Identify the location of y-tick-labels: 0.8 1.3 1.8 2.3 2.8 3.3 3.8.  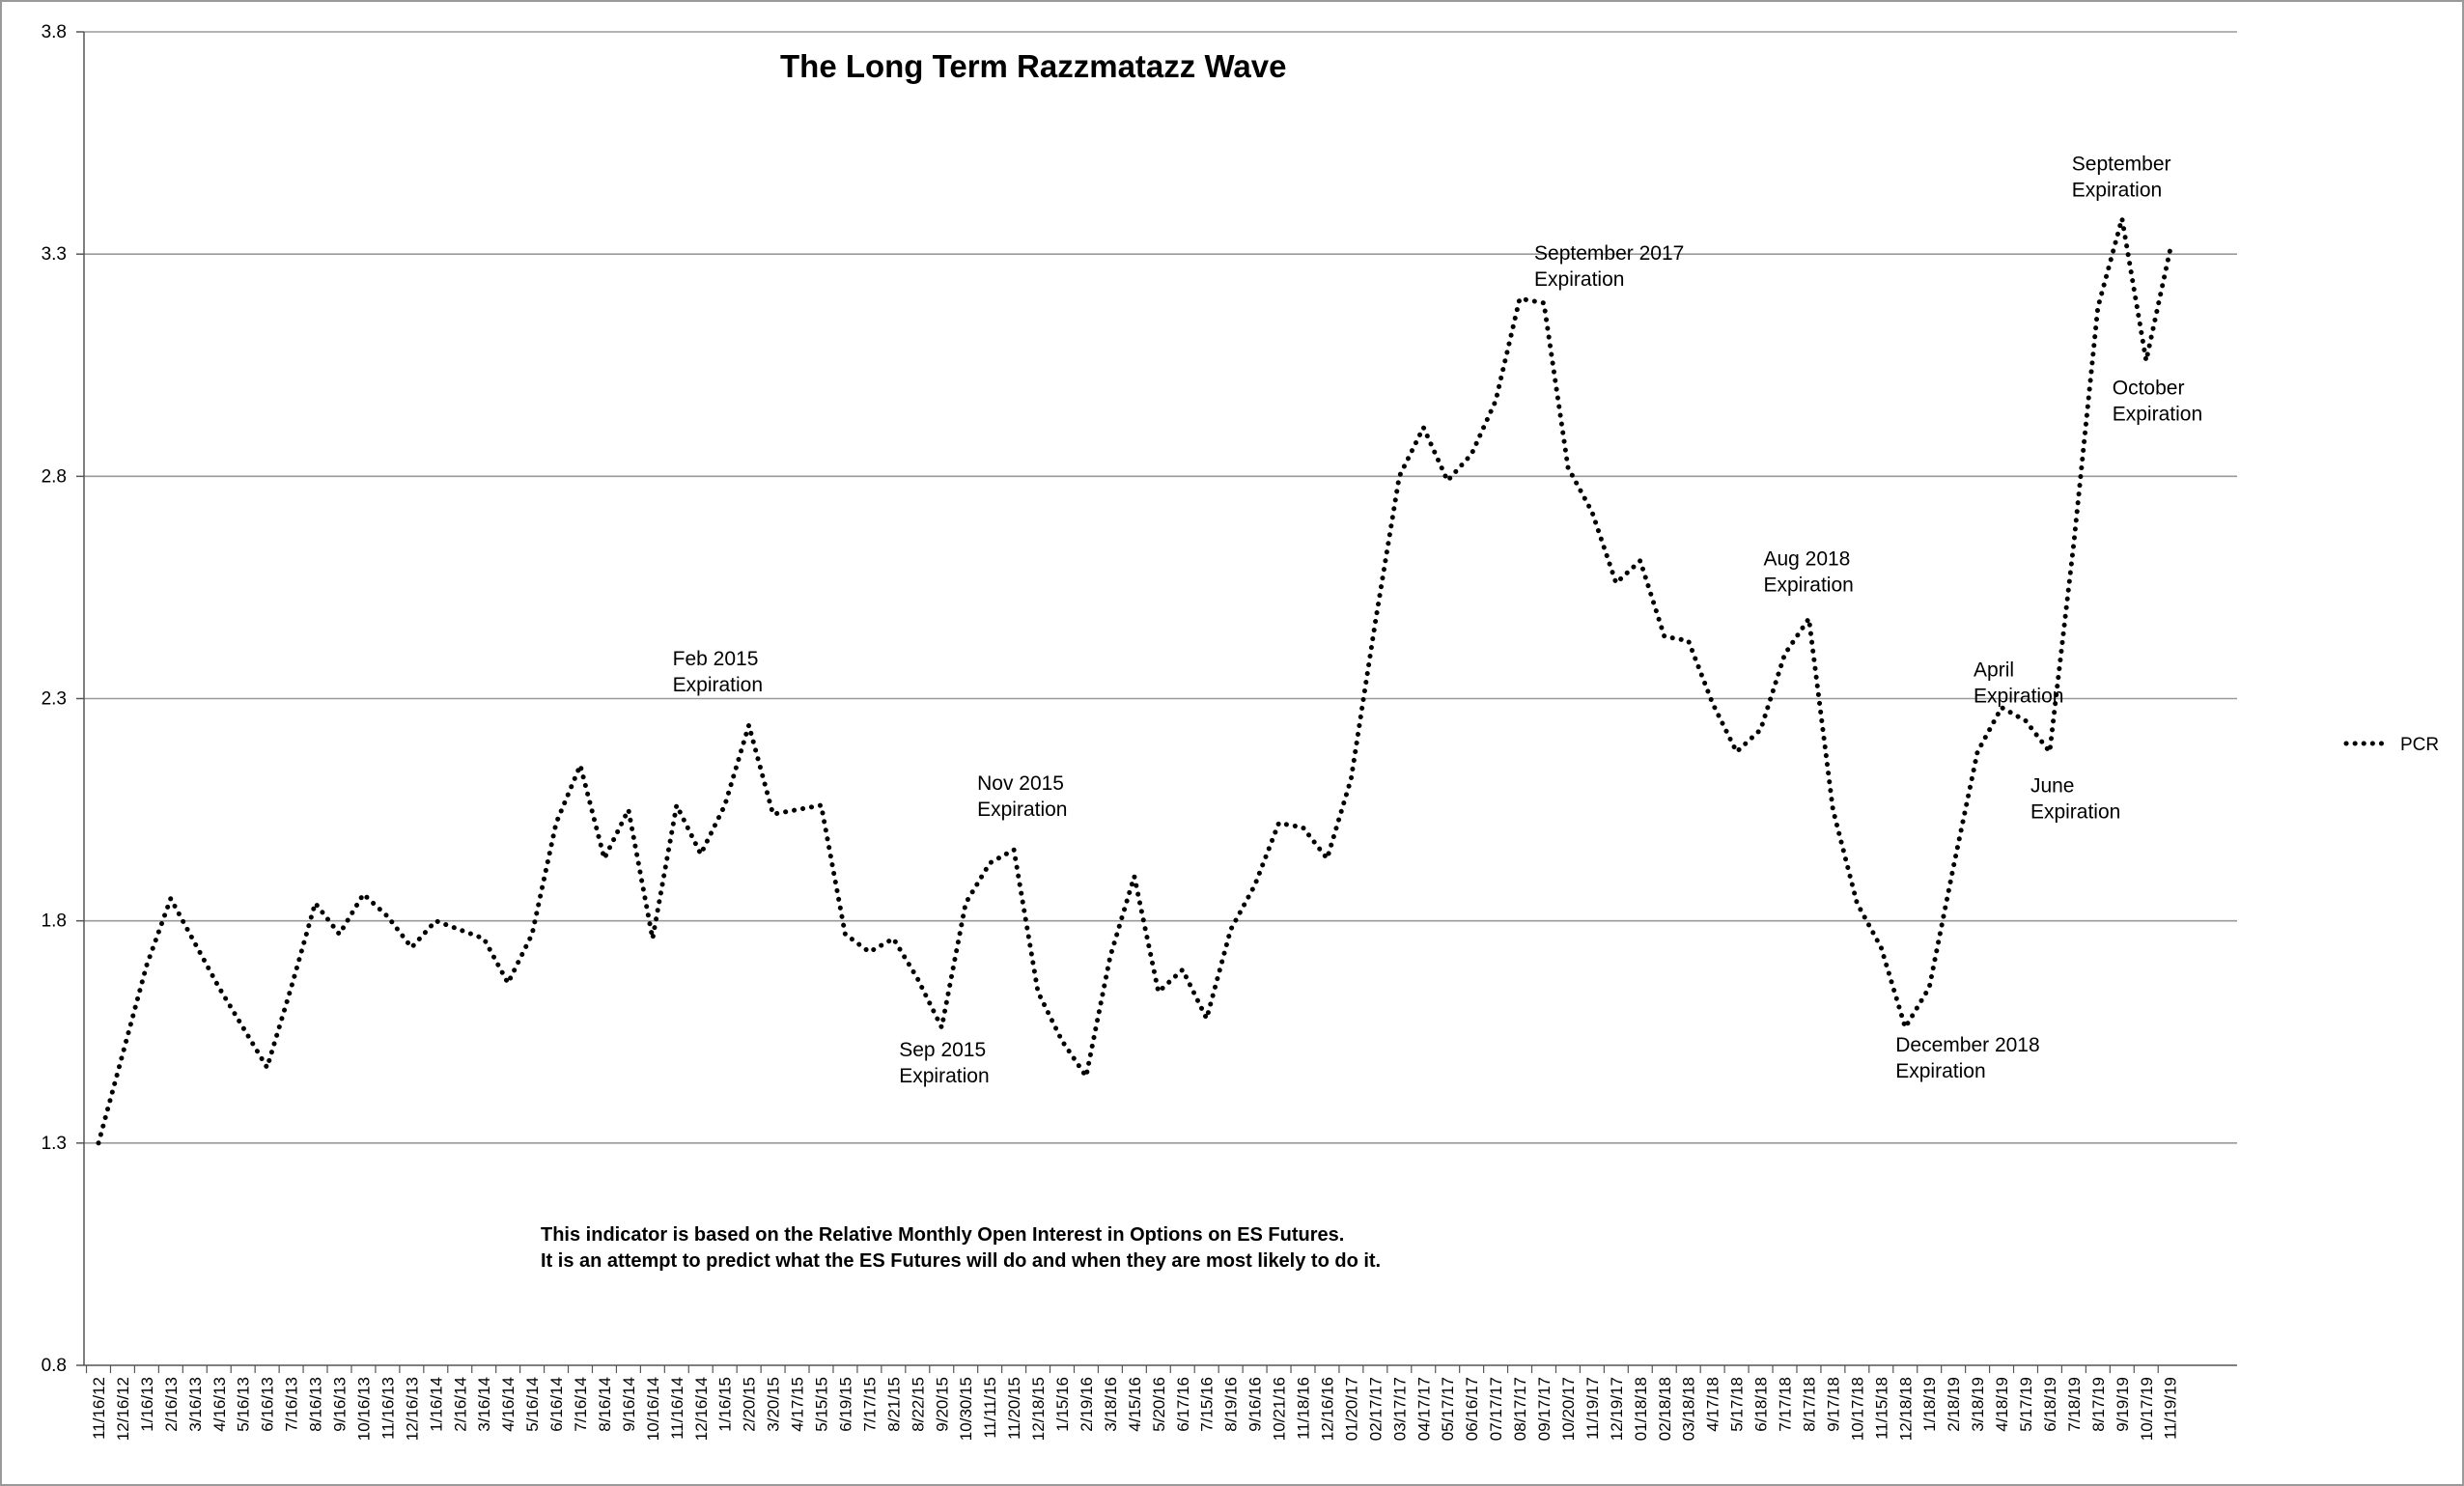
(55, 699).